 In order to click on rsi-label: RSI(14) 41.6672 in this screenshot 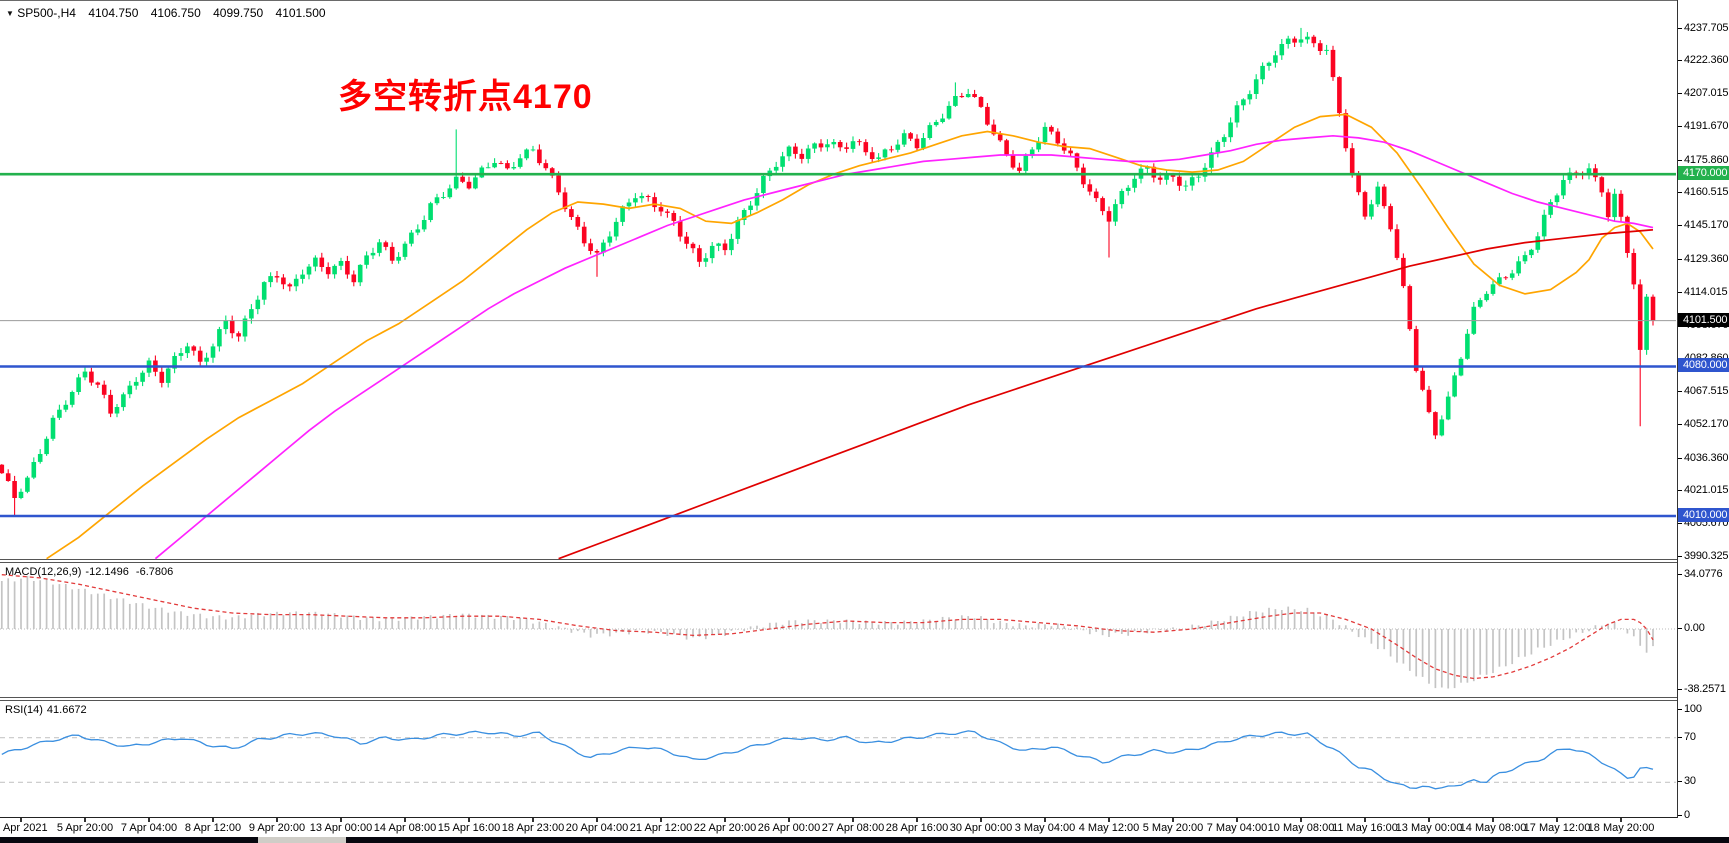, I will do `click(48, 710)`.